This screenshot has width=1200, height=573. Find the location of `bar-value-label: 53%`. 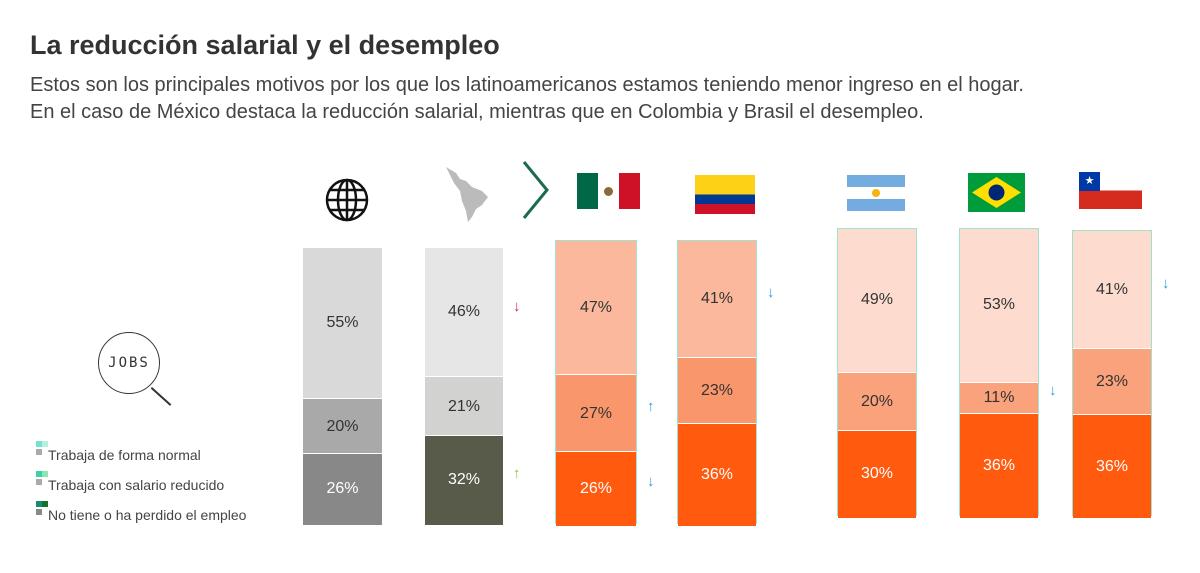

bar-value-label: 53% is located at coordinates (999, 305).